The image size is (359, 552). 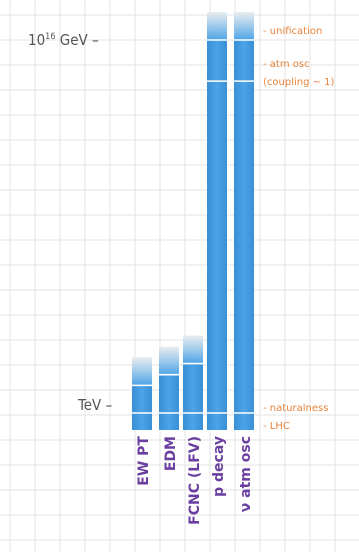 I want to click on bar-fcnc-lfv, so click(x=193, y=382).